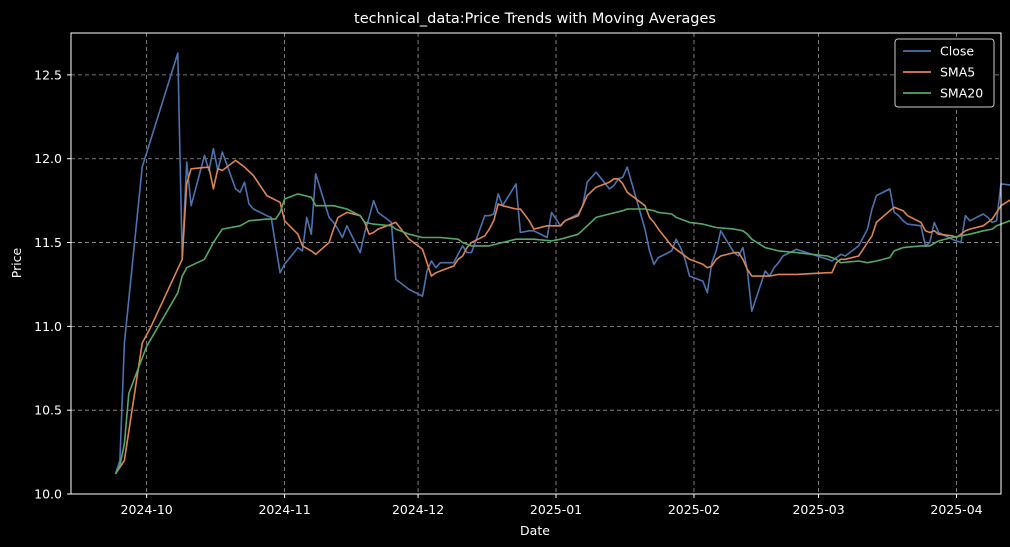 The height and width of the screenshot is (547, 1010). Describe the element at coordinates (418, 509) in the screenshot. I see `x-tick-label: 2024-12` at that location.